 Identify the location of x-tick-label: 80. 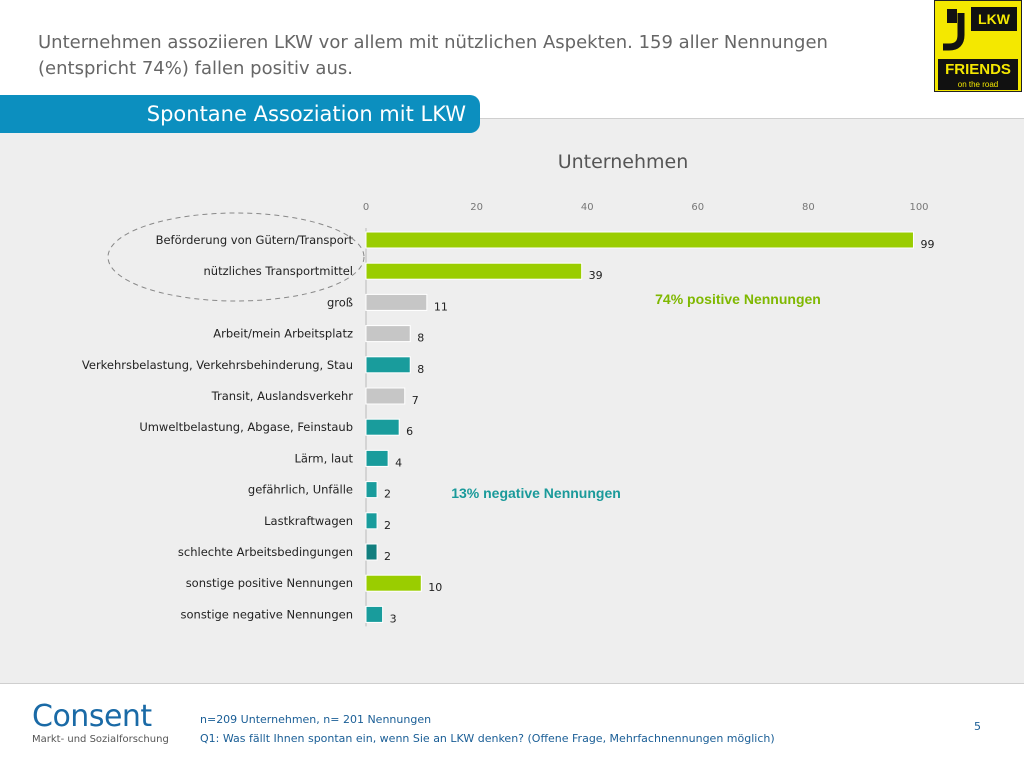
(808, 207).